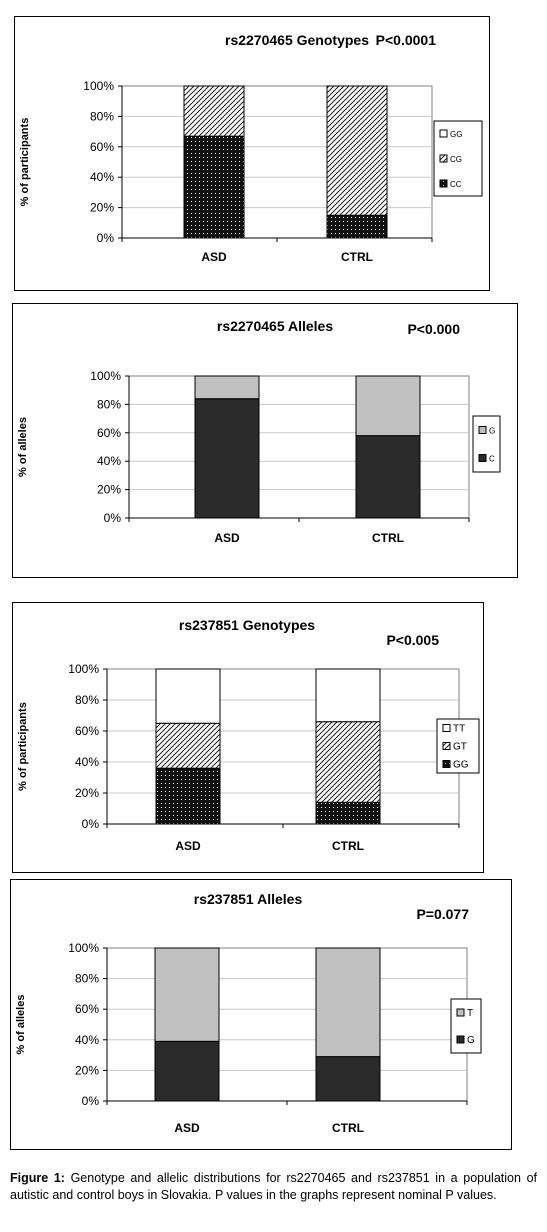 The width and height of the screenshot is (547, 1232). What do you see at coordinates (247, 625) in the screenshot?
I see `chart-title: rs237851 Genotypes` at bounding box center [247, 625].